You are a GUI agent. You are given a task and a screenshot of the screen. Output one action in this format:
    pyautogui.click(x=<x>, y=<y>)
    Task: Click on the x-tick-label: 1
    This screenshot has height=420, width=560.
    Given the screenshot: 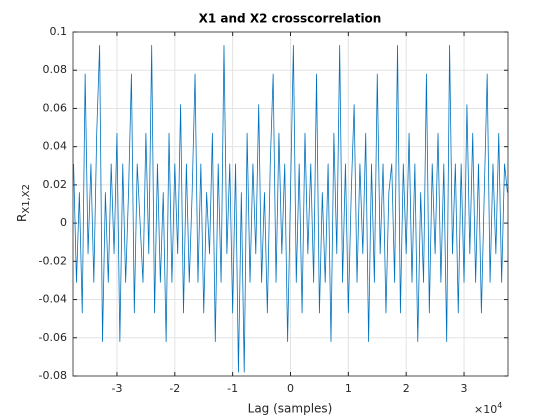 What is the action you would take?
    pyautogui.click(x=348, y=388)
    